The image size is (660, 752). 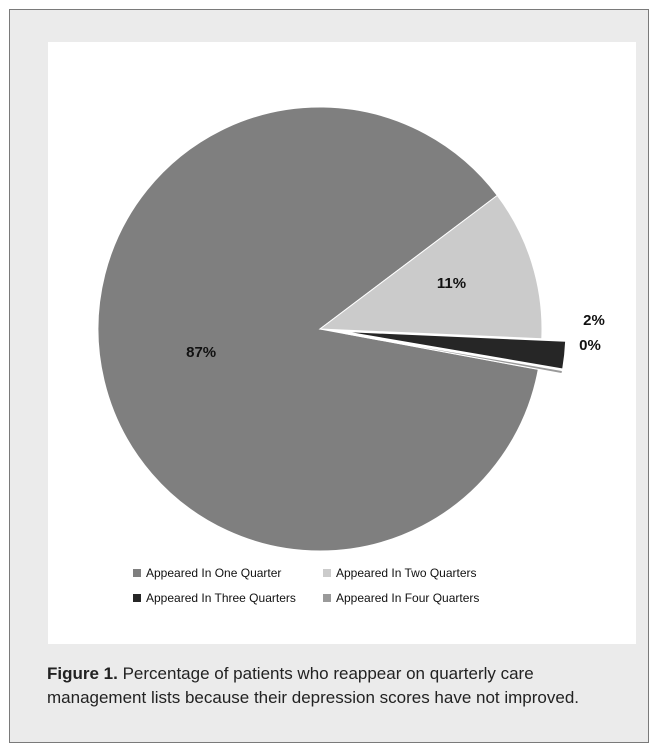 What do you see at coordinates (327, 573) in the screenshot?
I see `legend-swatch-two-quarters` at bounding box center [327, 573].